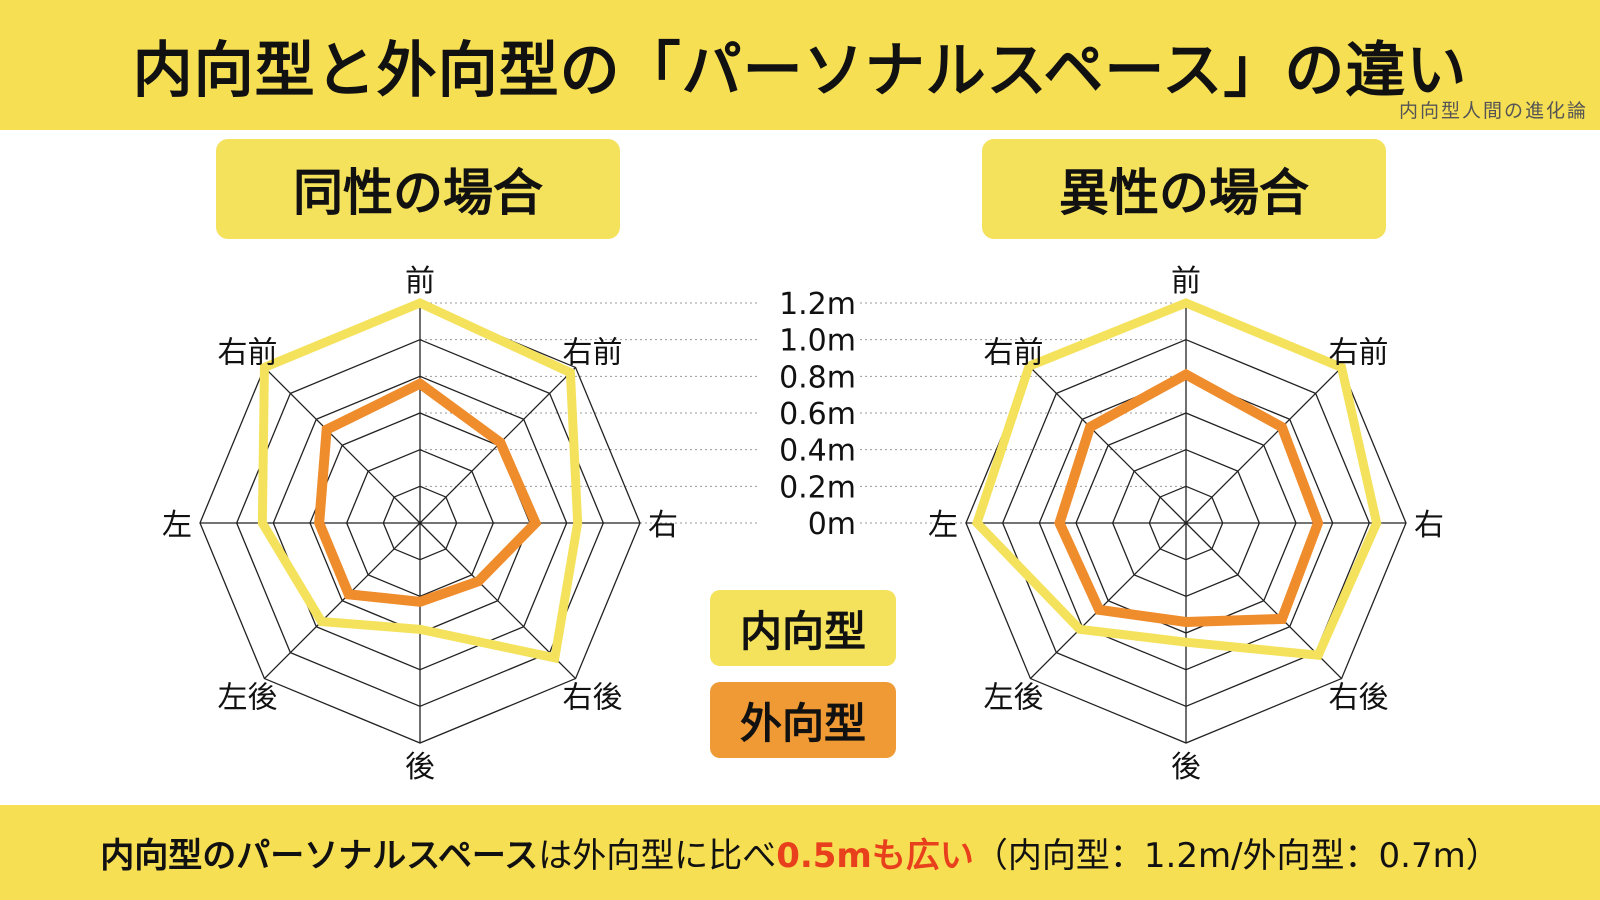 Image resolution: width=1600 pixels, height=900 pixels. I want to click on summary-compare: は外向型に比べ, so click(657, 856).